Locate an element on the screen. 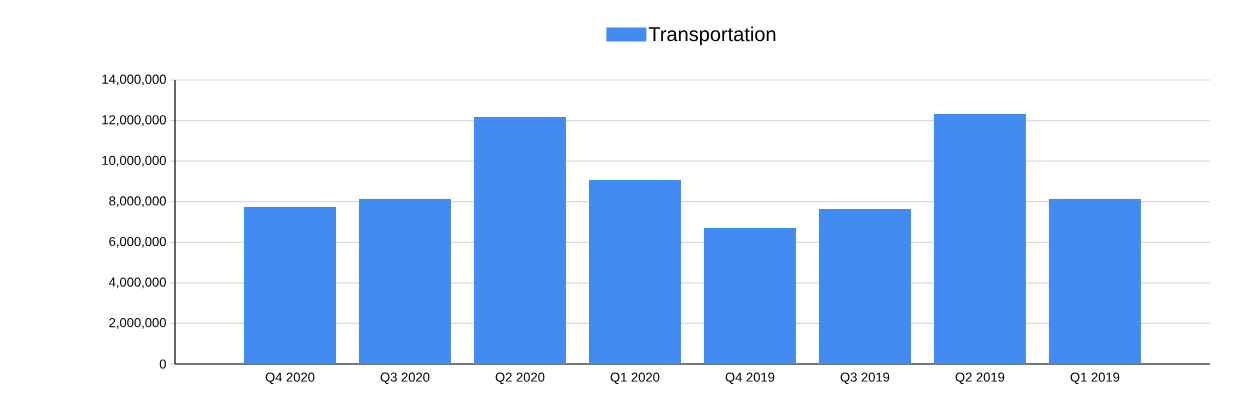 This screenshot has height=407, width=1239. y-tick-label: 4,000,000 is located at coordinates (137, 283).